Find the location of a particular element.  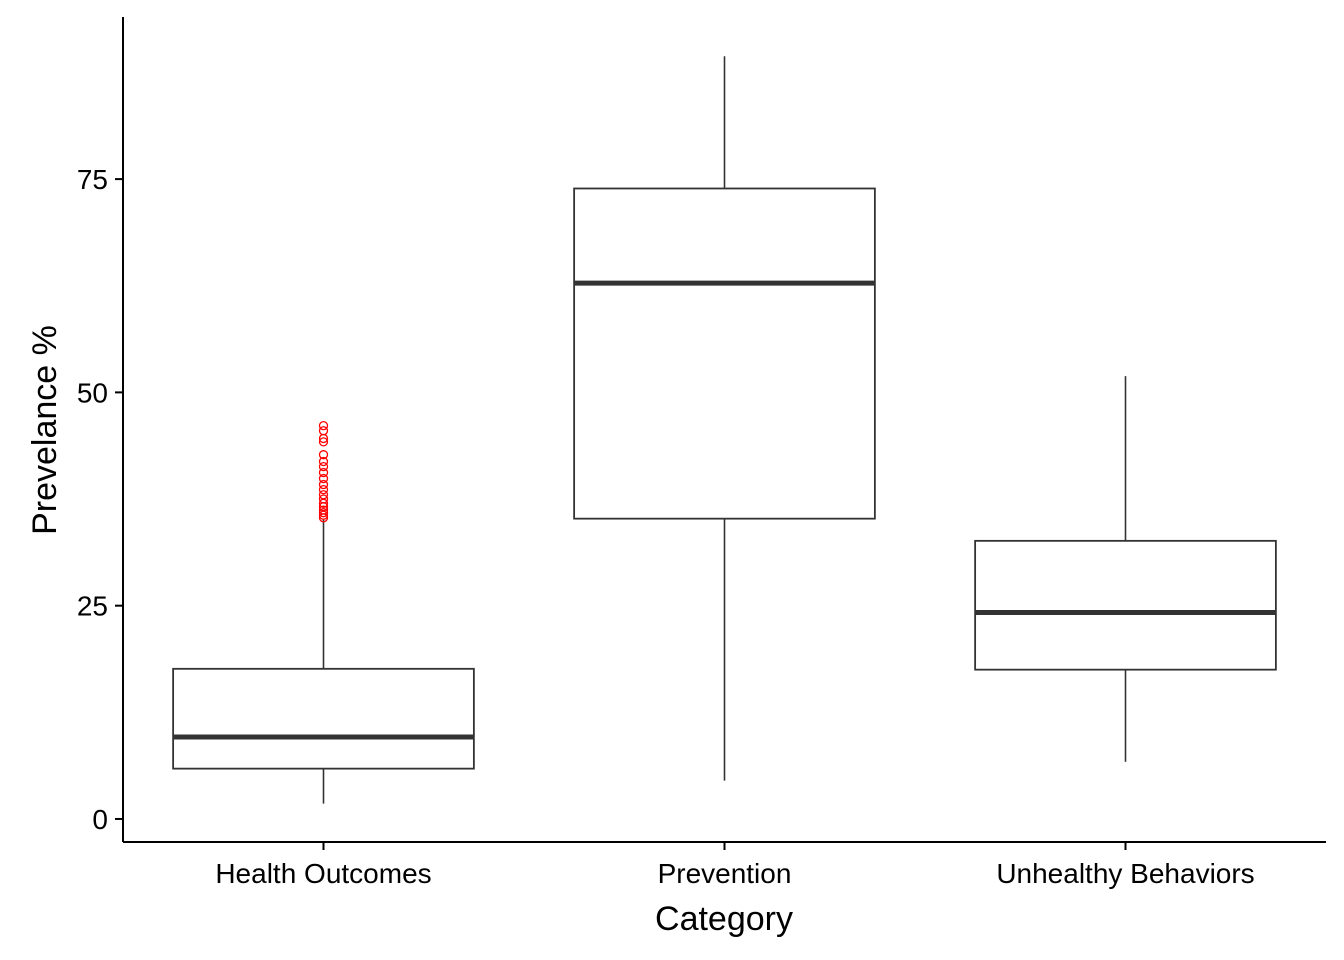

x-axis-title: Category is located at coordinates (724, 919).